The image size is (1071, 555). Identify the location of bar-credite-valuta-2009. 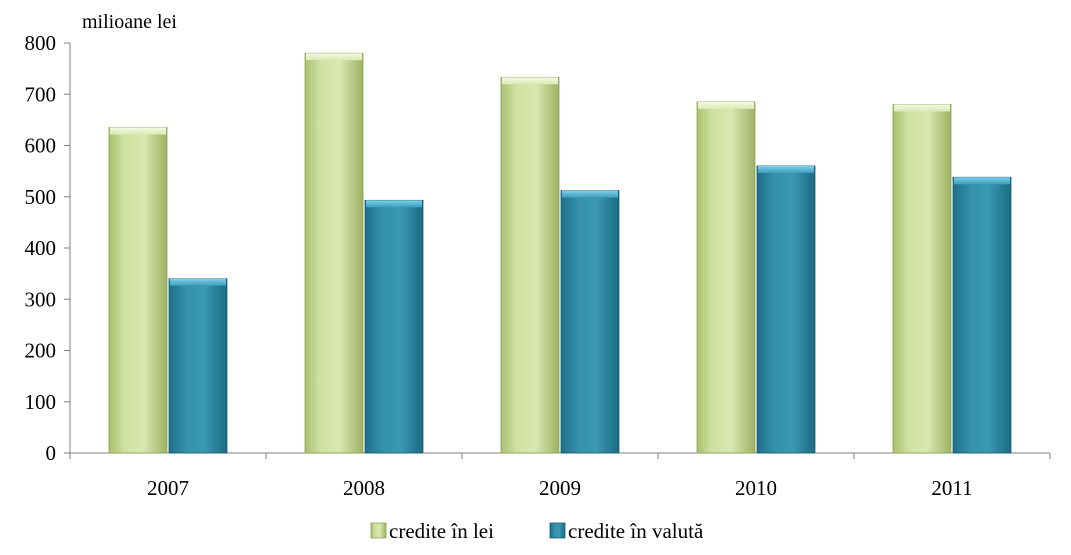
(590, 322).